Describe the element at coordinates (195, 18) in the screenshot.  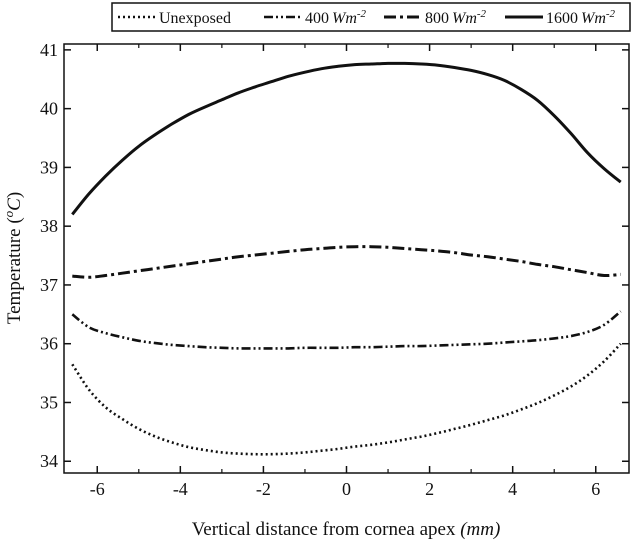
I see `legend-label: Unexposed` at that location.